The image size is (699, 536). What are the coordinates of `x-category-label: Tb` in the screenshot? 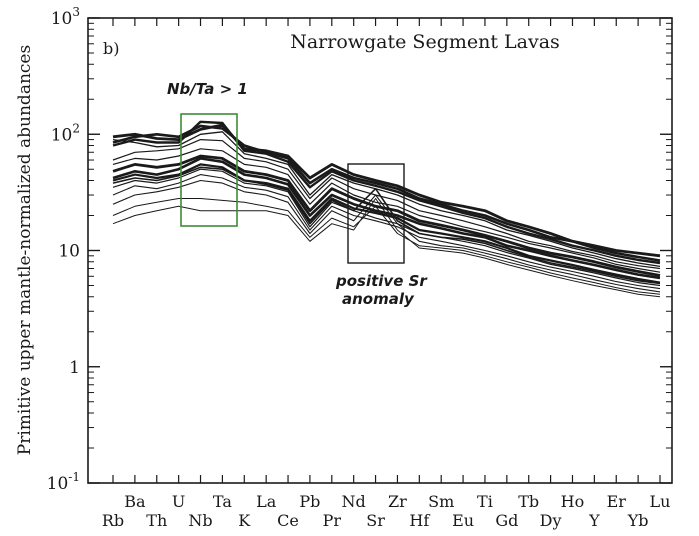 It's located at (528, 501).